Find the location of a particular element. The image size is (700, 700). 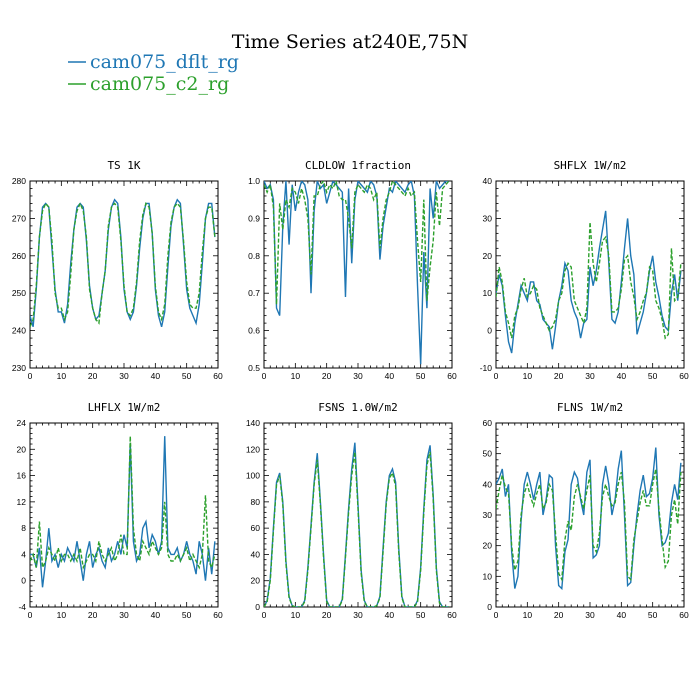

y-tick-label: 24 is located at coordinates (22, 423).